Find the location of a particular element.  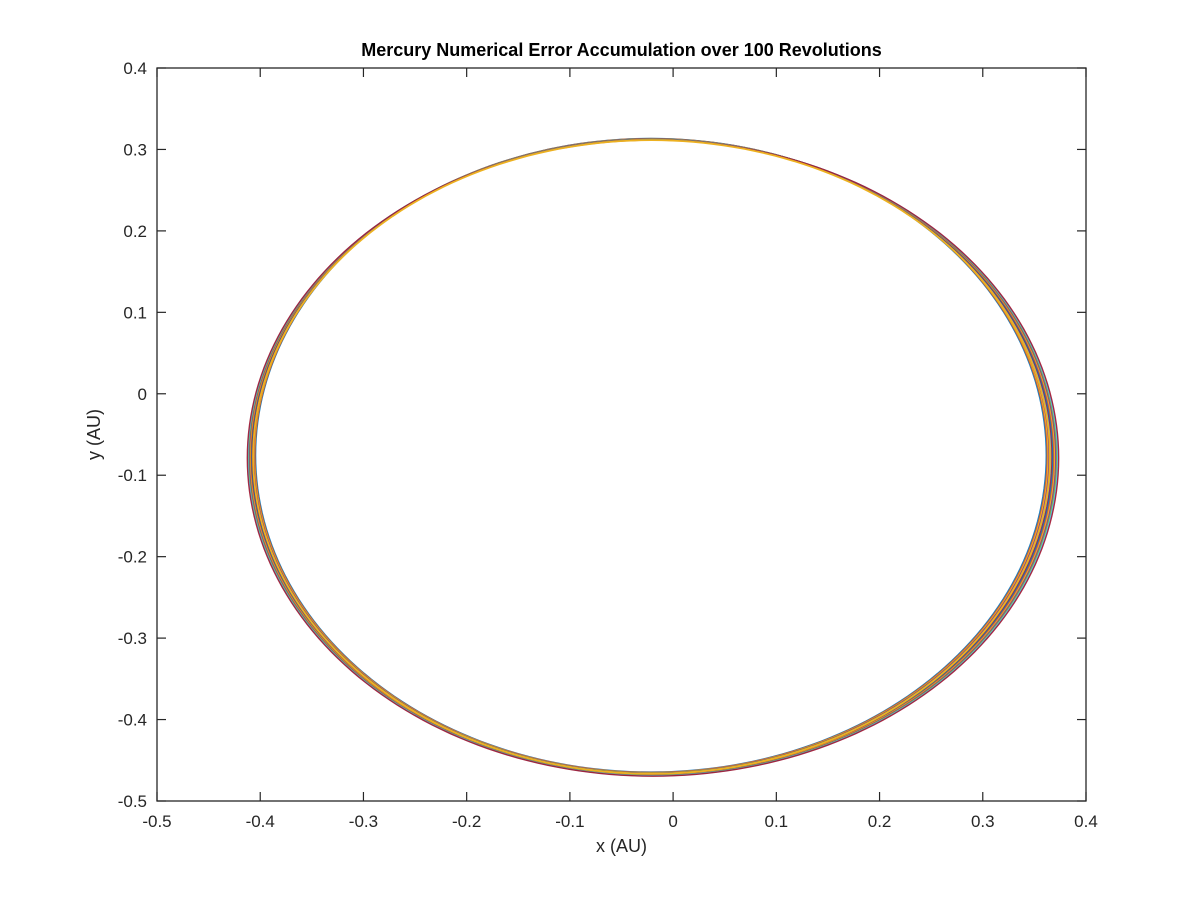

x-tick-label: 0 is located at coordinates (672, 821).